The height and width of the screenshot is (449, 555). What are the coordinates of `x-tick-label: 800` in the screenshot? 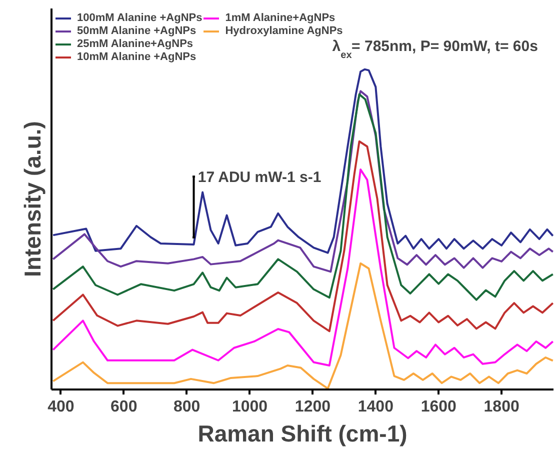 It's located at (186, 407).